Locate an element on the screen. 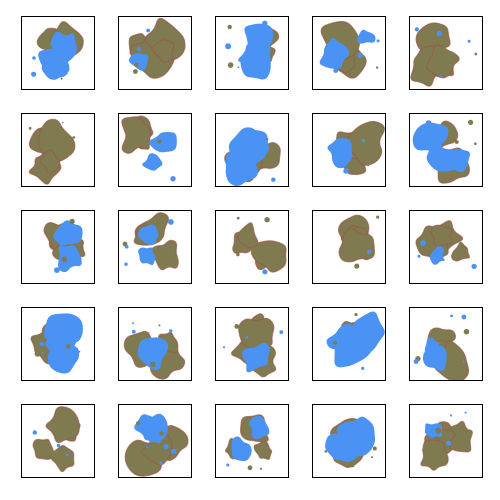 The width and height of the screenshot is (500, 500). grid-tile-r5-c5 is located at coordinates (446, 441).